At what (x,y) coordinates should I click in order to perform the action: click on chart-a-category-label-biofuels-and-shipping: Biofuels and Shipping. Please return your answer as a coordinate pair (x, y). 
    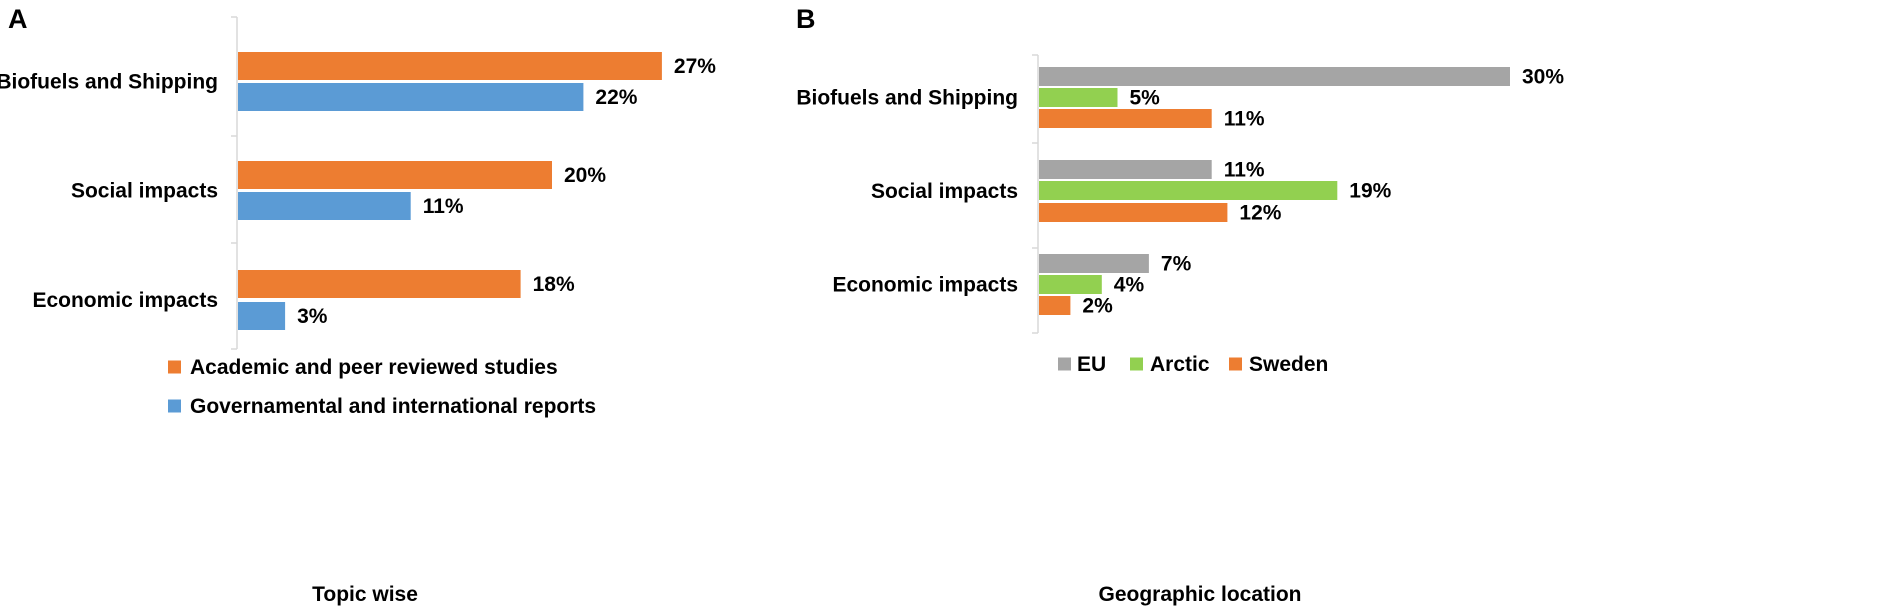
    Looking at the image, I should click on (109, 82).